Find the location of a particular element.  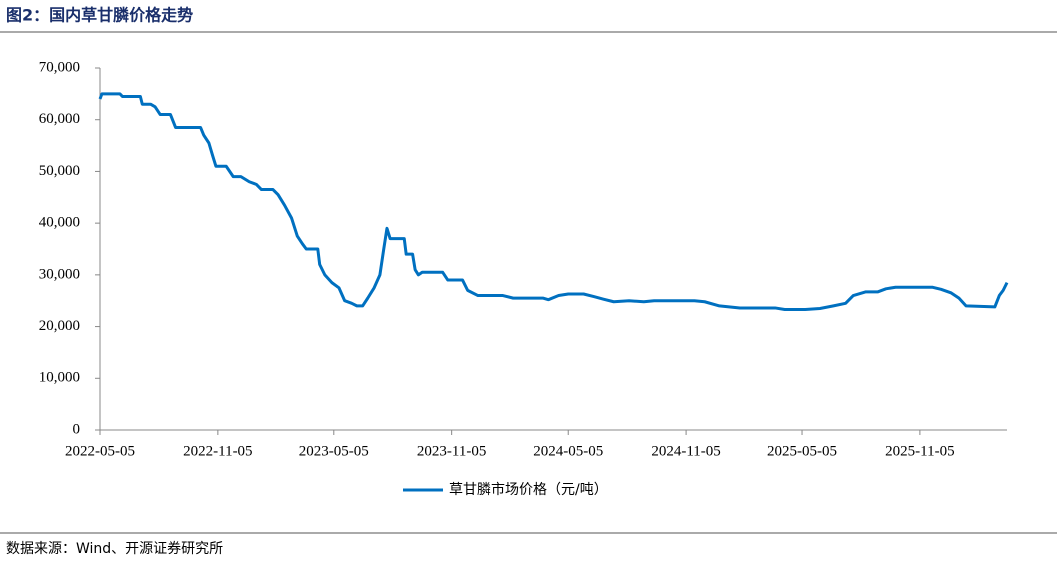

x-tick-label: 2022-11-05 is located at coordinates (217, 451).